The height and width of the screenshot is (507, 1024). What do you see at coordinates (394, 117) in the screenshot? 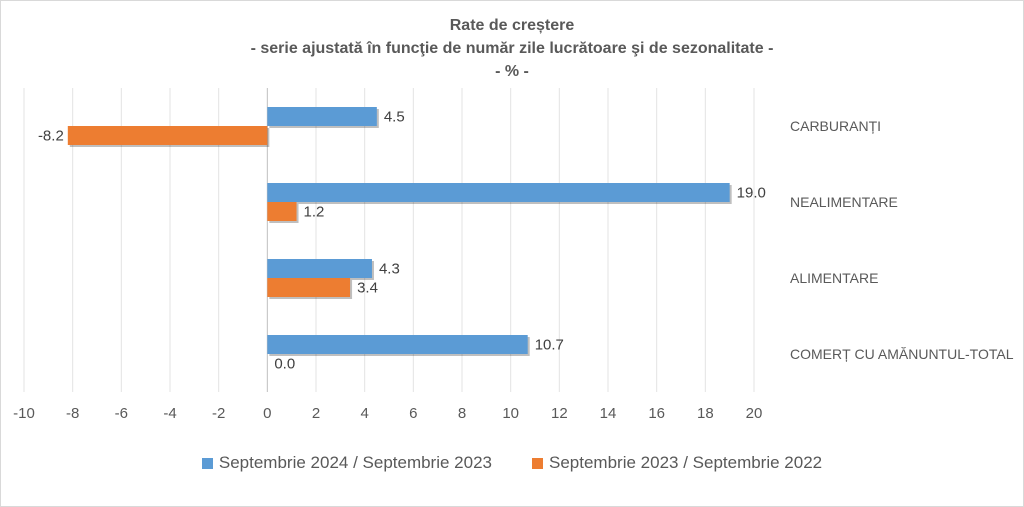
I see `data-label: 4.5` at bounding box center [394, 117].